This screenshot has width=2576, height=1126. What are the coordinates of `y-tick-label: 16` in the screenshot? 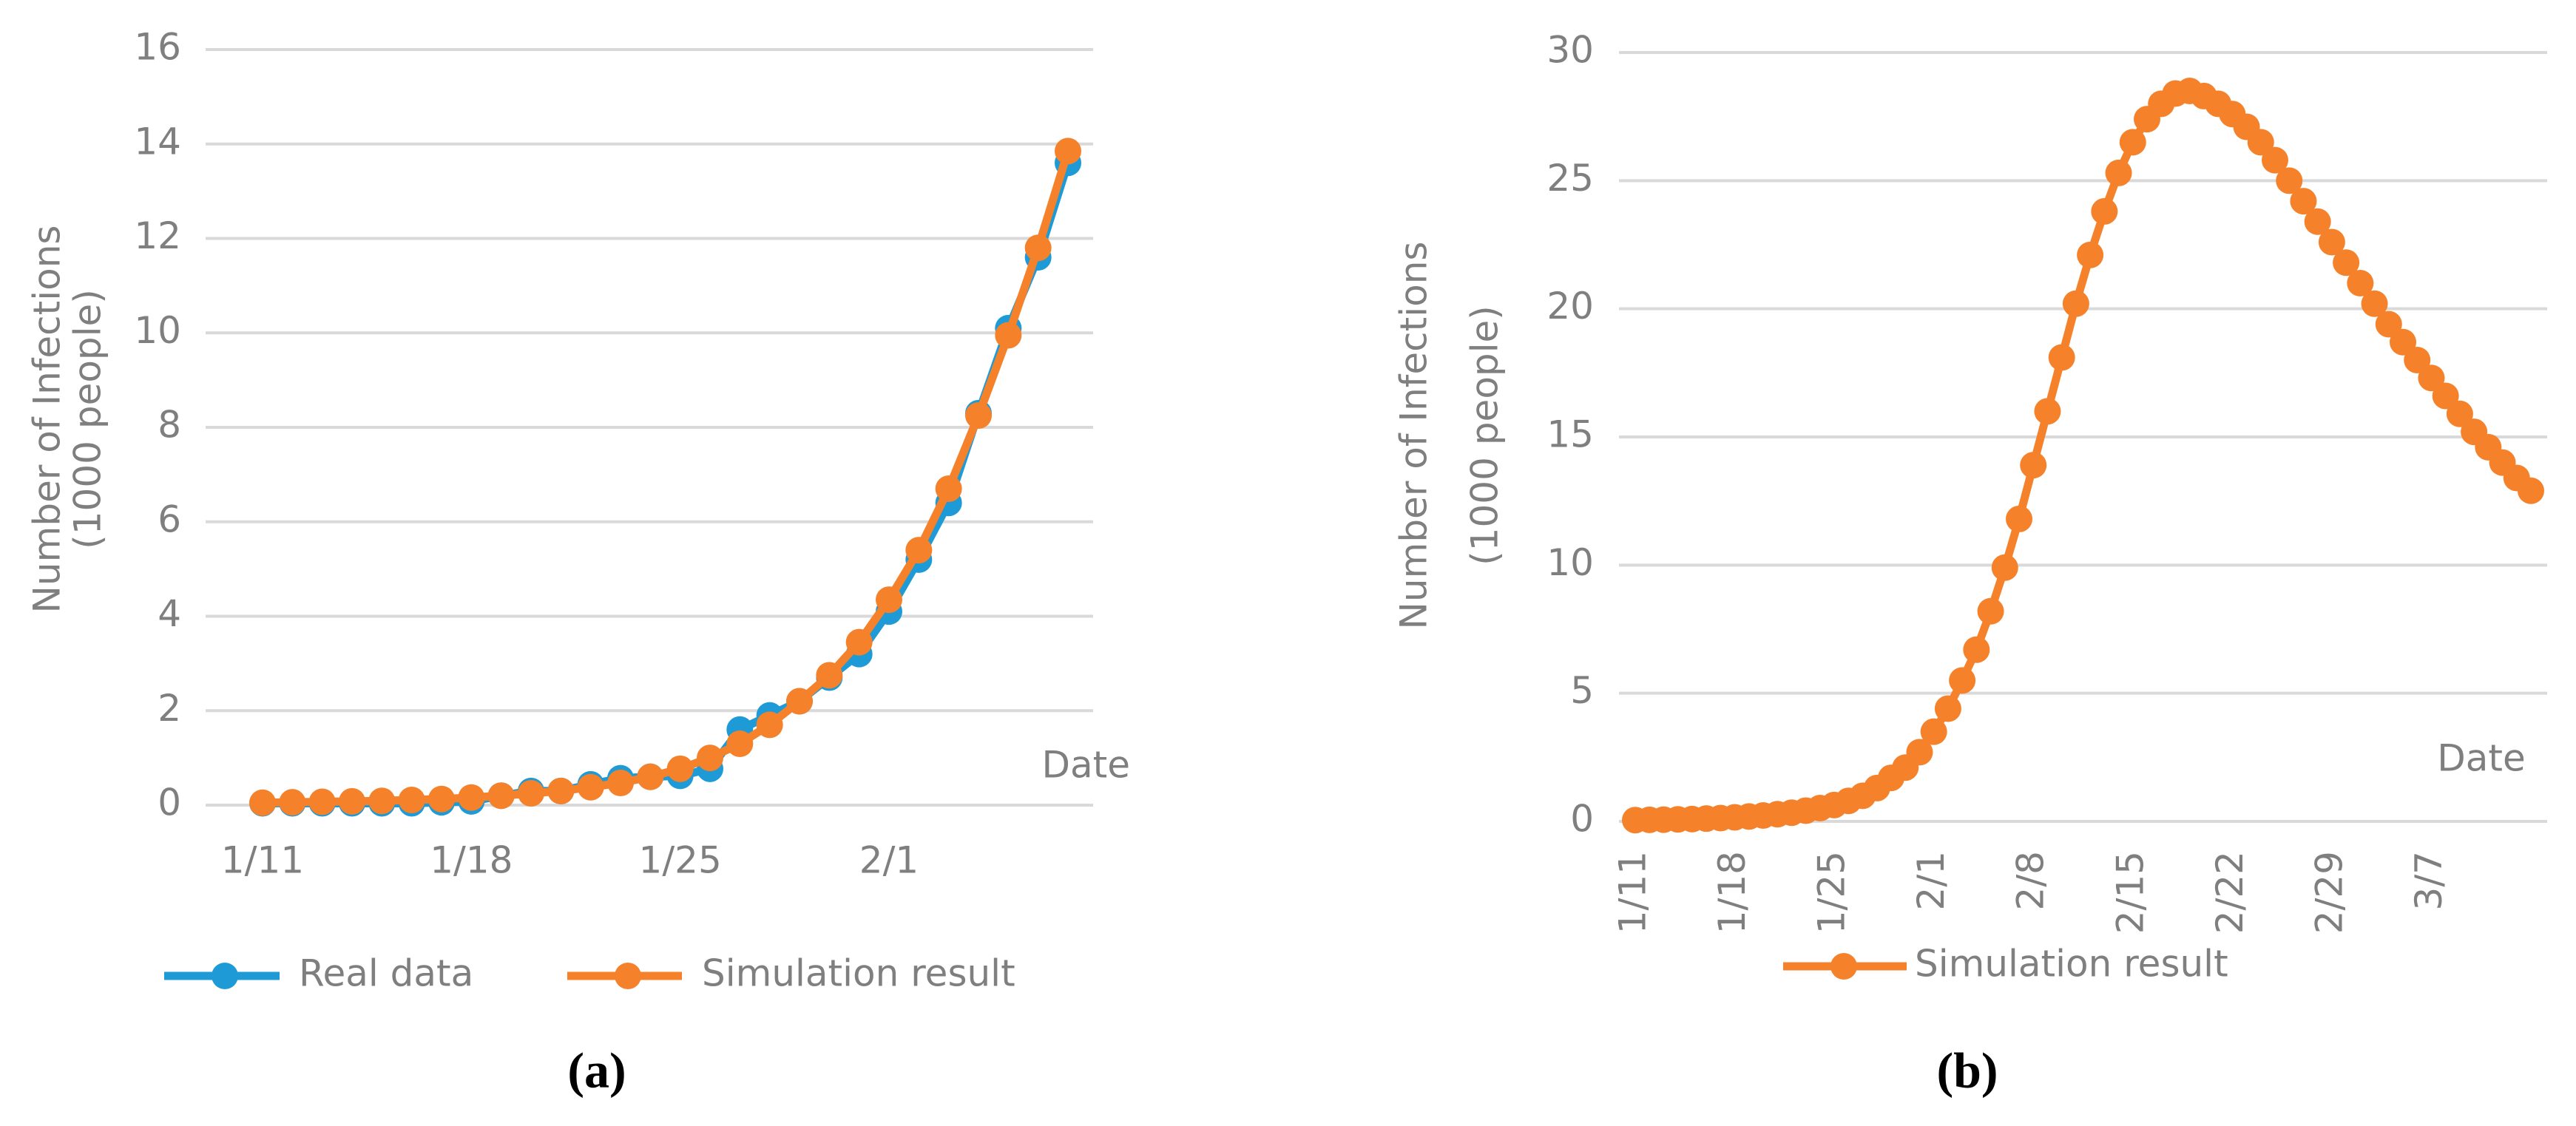 It's located at (157, 48).